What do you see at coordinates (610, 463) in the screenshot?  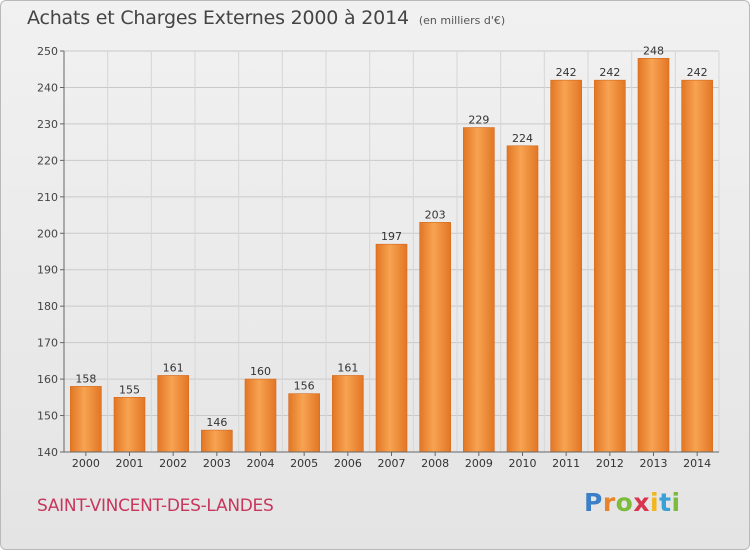 I see `x-tick-label: 2012` at bounding box center [610, 463].